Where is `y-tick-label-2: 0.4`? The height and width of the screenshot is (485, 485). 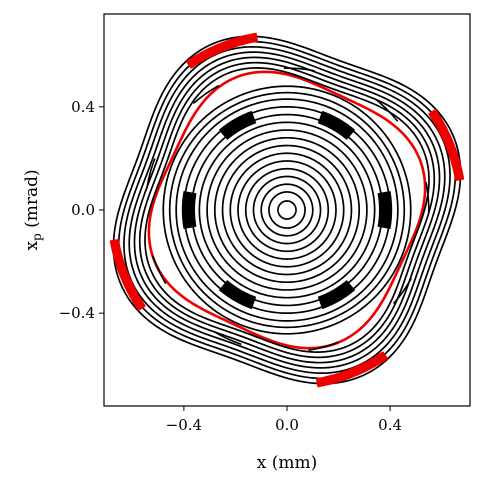
y-tick-label-2: 0.4 is located at coordinates (83, 107).